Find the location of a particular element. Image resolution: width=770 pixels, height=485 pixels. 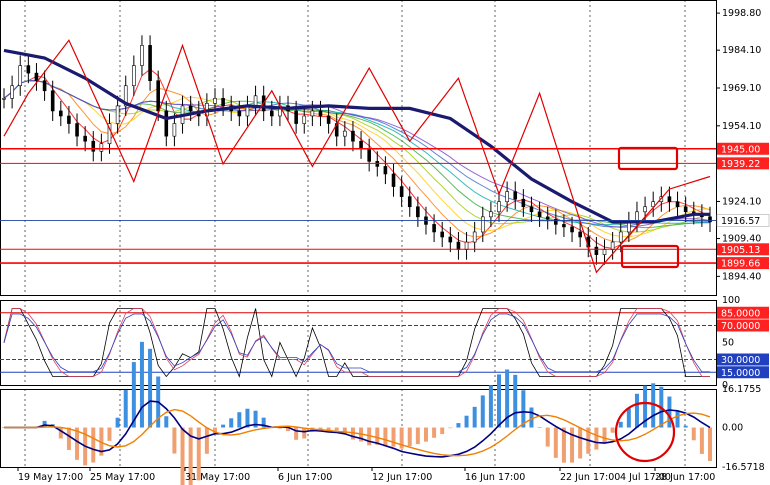

level-label: 1905.13 is located at coordinates (740, 250).